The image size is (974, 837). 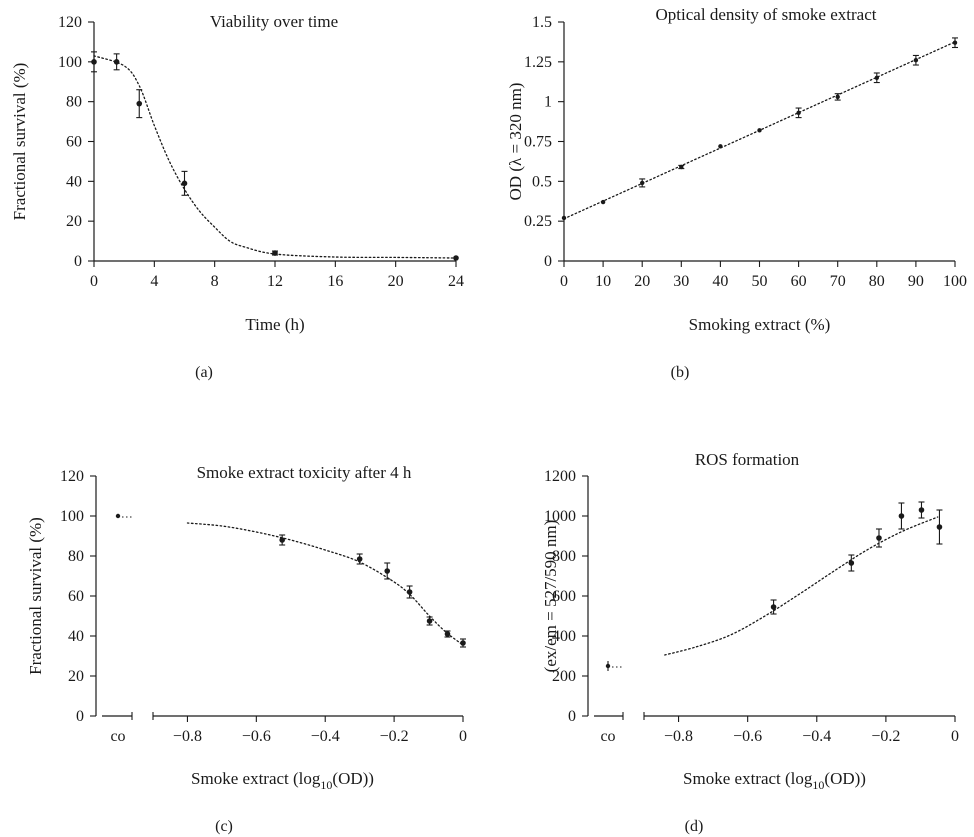 I want to click on x-tick-label: 12, so click(x=275, y=281).